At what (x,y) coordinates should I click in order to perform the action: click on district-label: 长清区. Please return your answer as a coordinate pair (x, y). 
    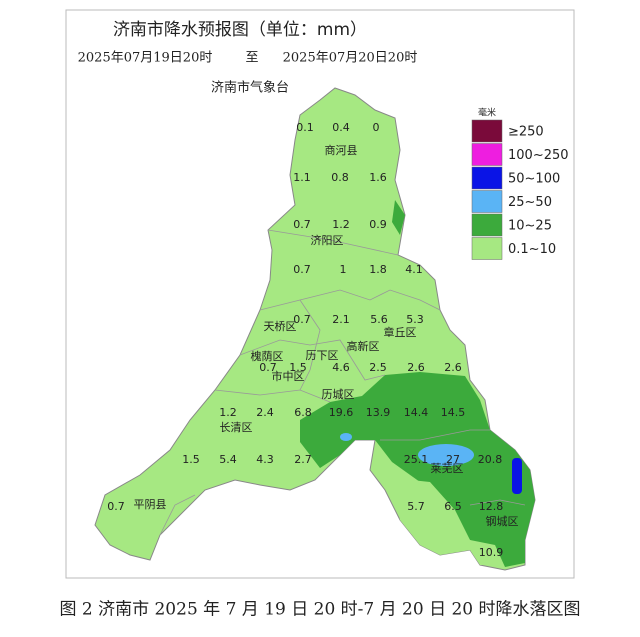
    Looking at the image, I should click on (236, 427).